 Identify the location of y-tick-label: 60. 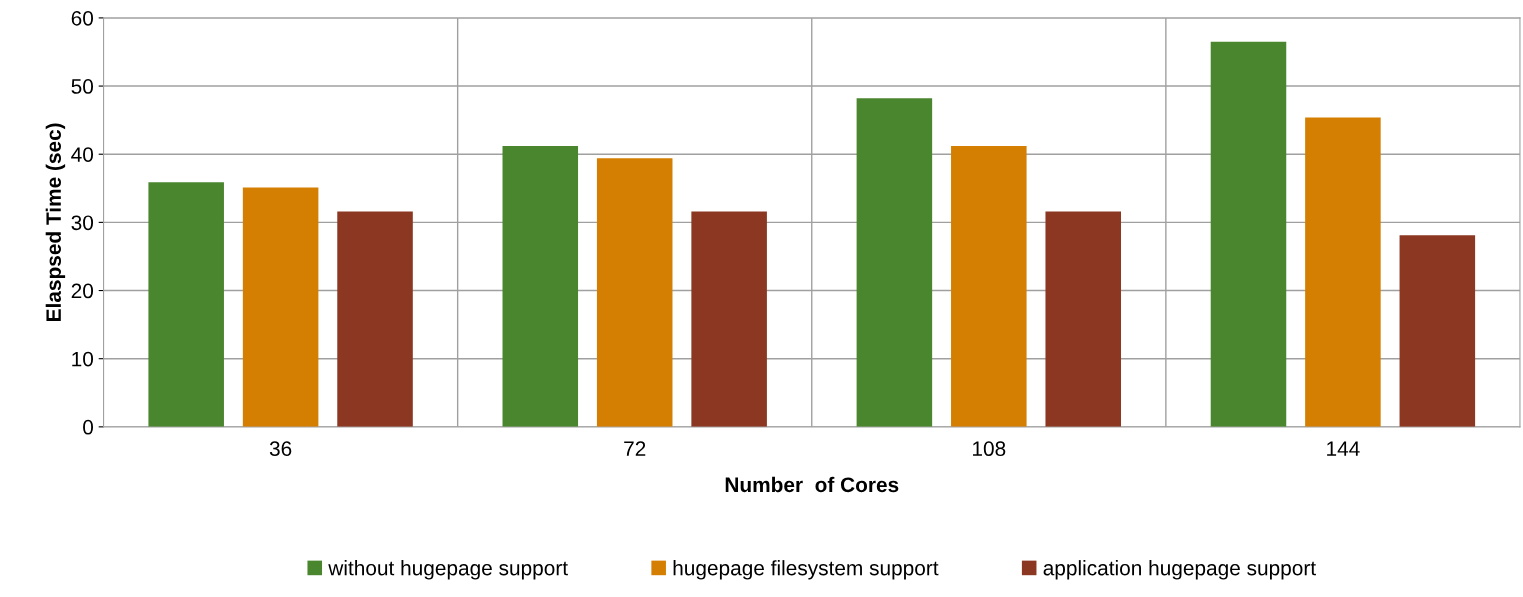
(82, 18).